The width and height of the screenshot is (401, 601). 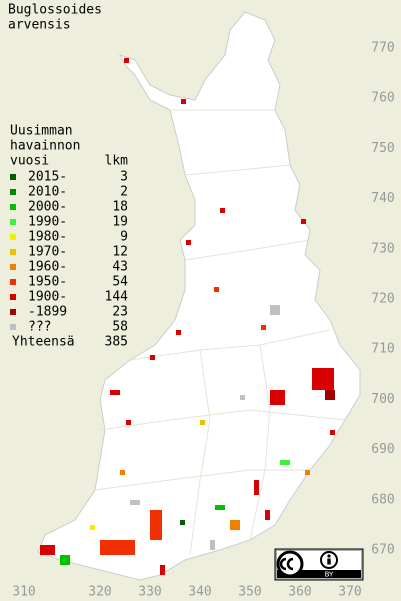 What do you see at coordinates (47, 282) in the screenshot?
I see `legend-label: 1950-` at bounding box center [47, 282].